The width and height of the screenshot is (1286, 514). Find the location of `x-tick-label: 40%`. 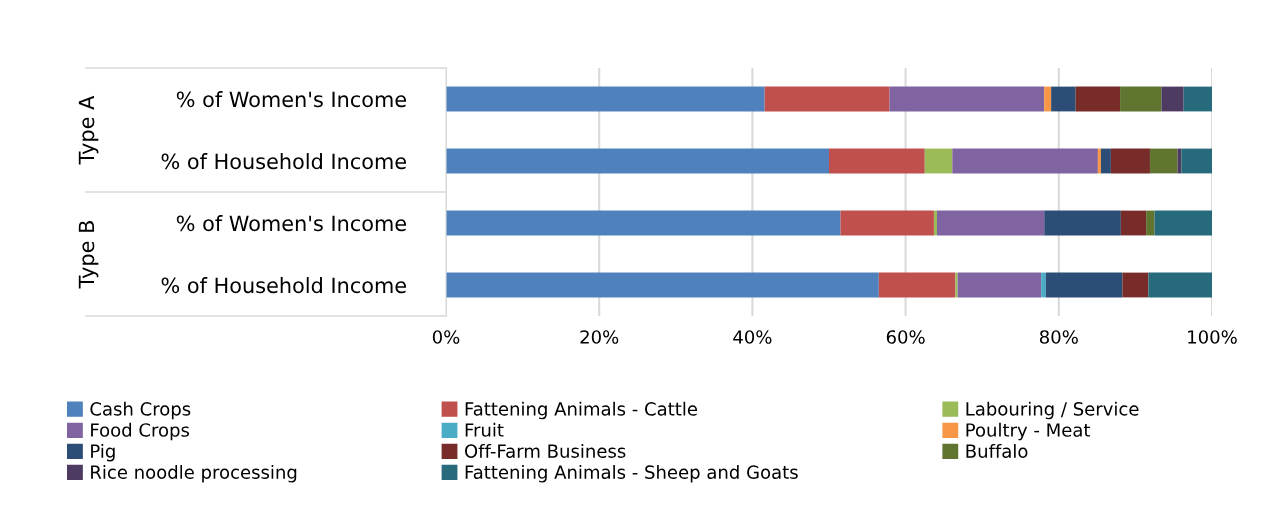

x-tick-label: 40% is located at coordinates (752, 337).